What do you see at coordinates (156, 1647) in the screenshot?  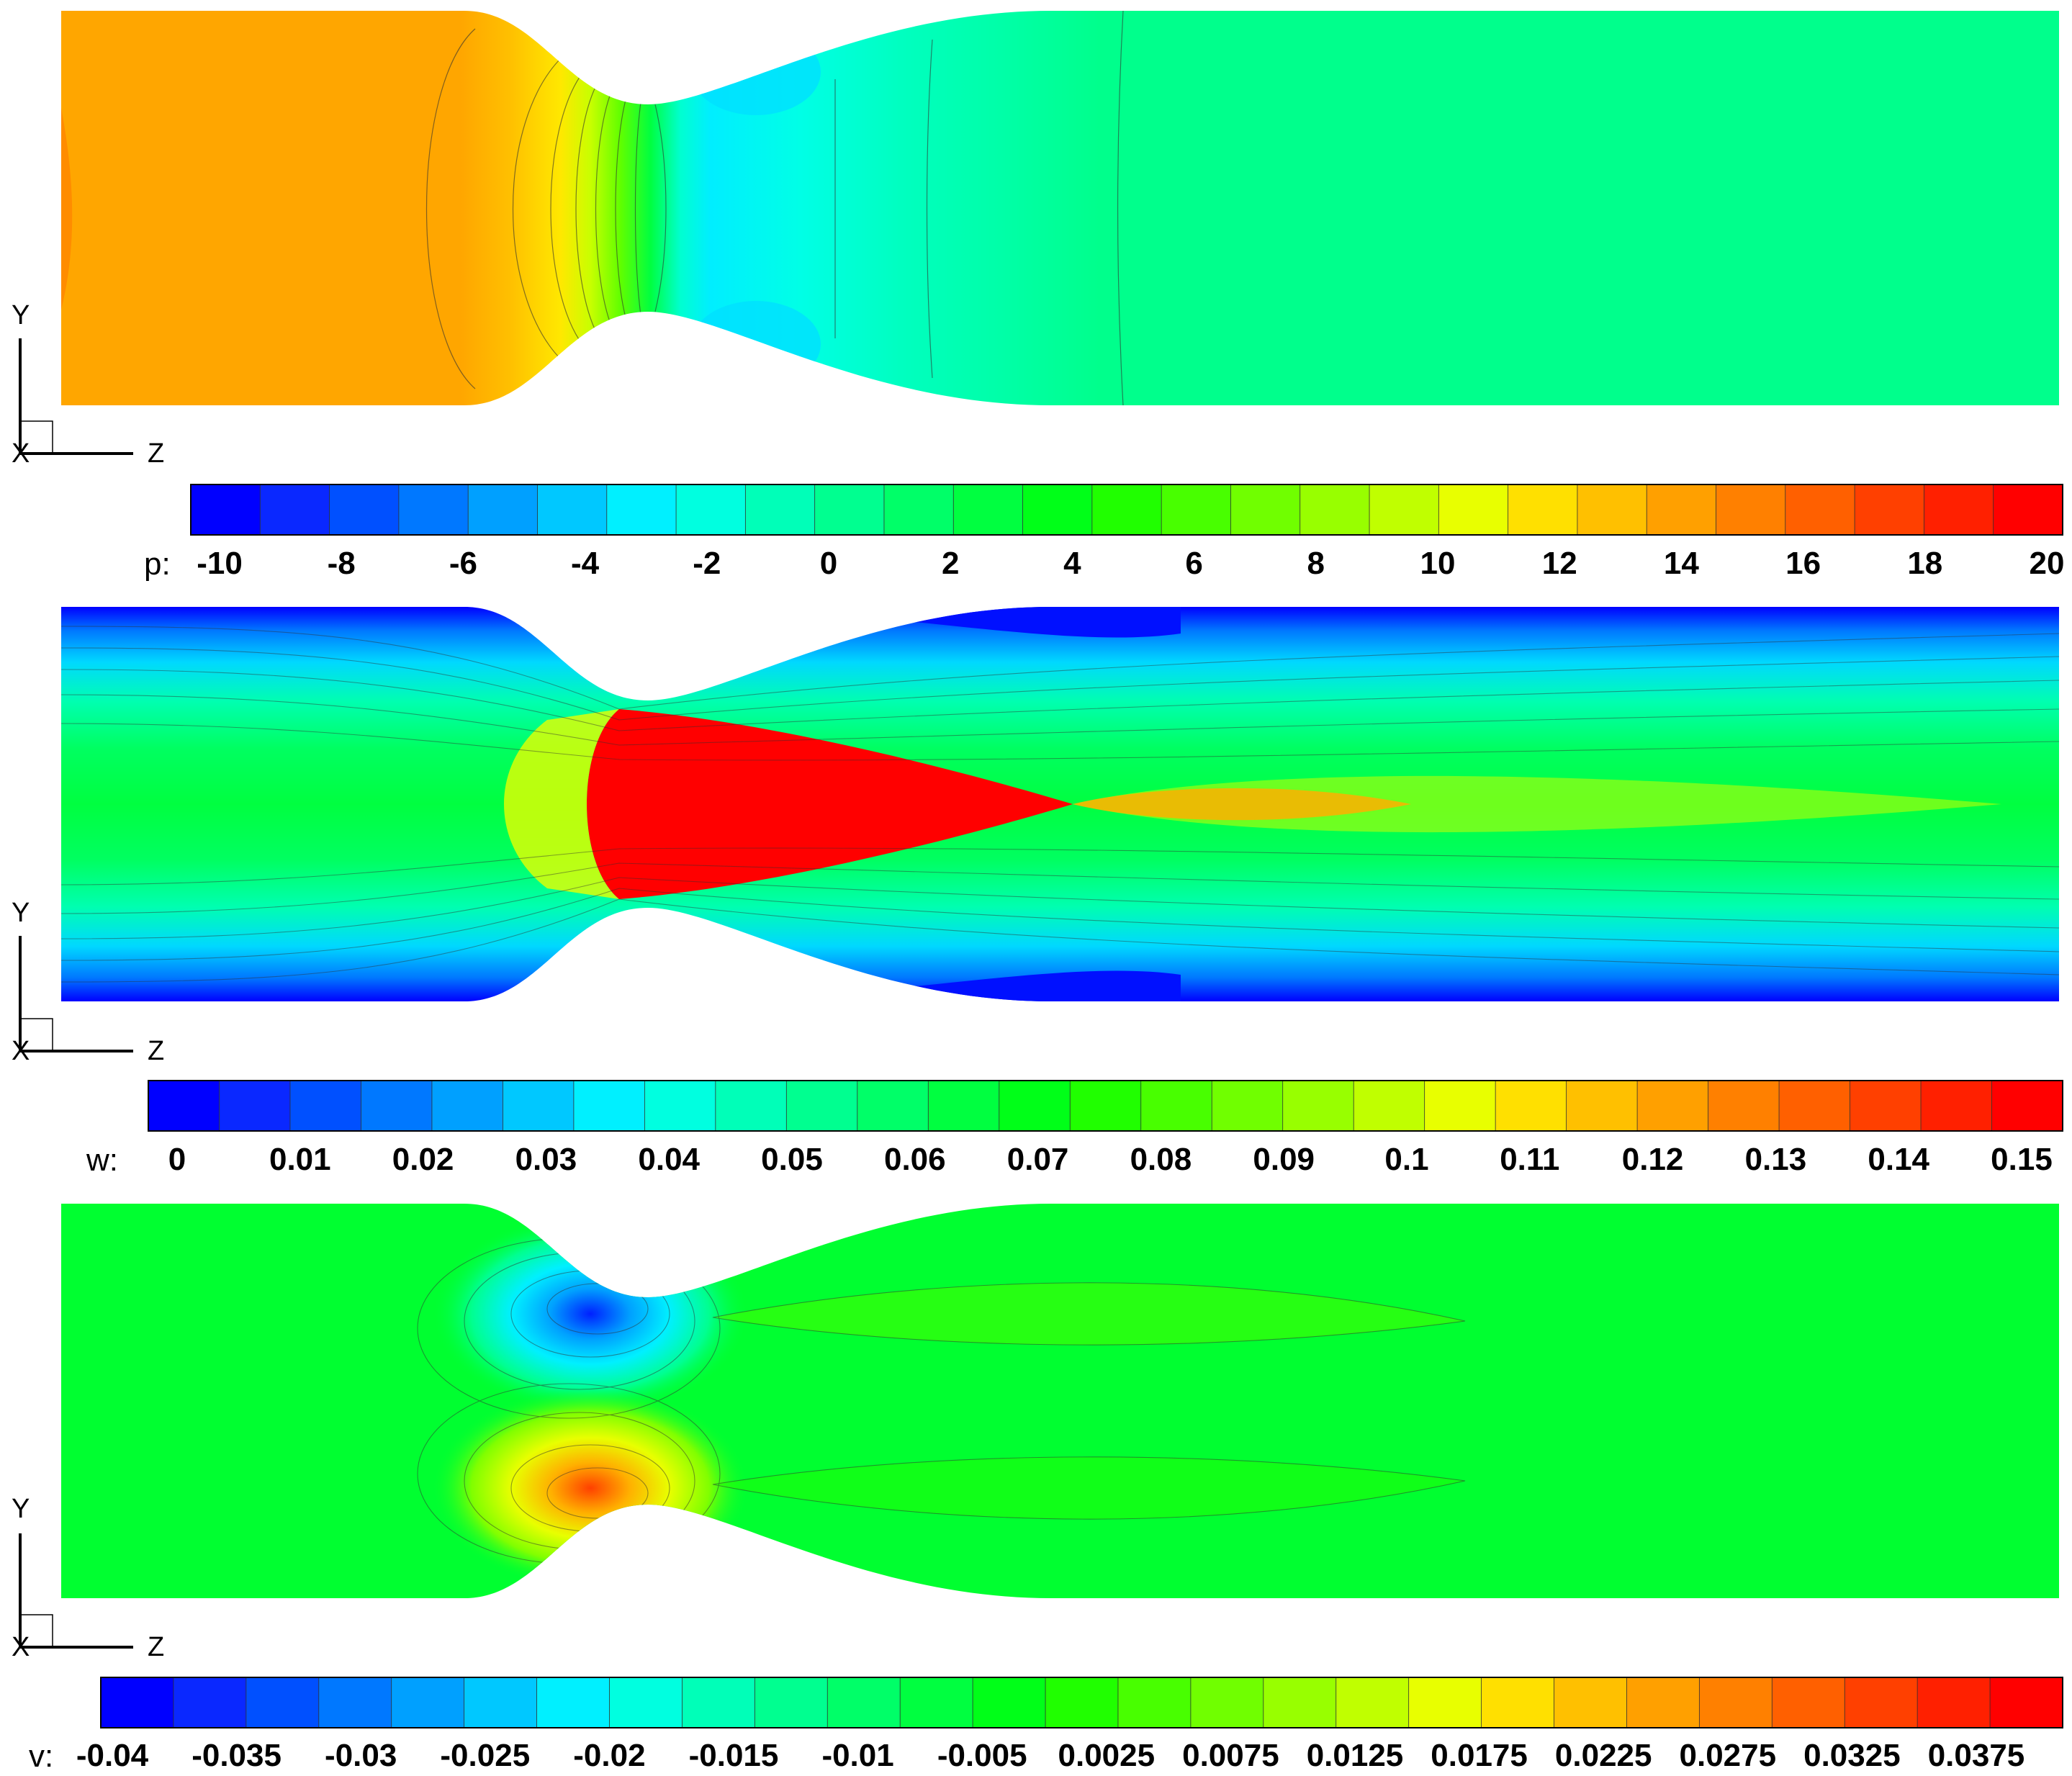 I see `z-axis-label: Z` at bounding box center [156, 1647].